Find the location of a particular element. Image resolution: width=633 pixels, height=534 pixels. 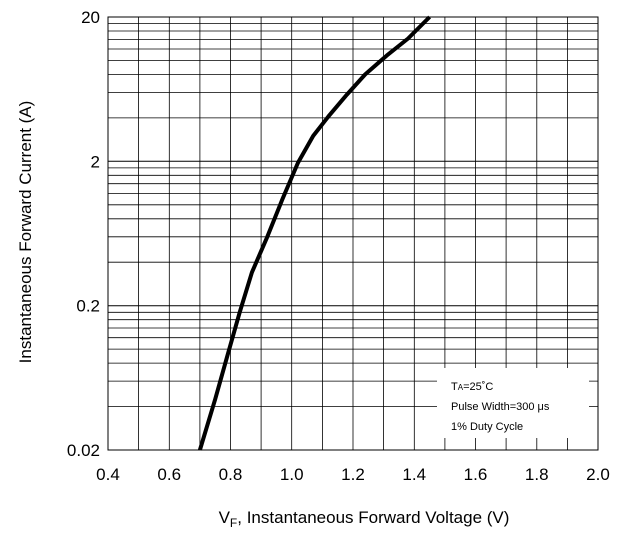

legend-duty-cycle: 1% Duty Cycle is located at coordinates (487, 427).